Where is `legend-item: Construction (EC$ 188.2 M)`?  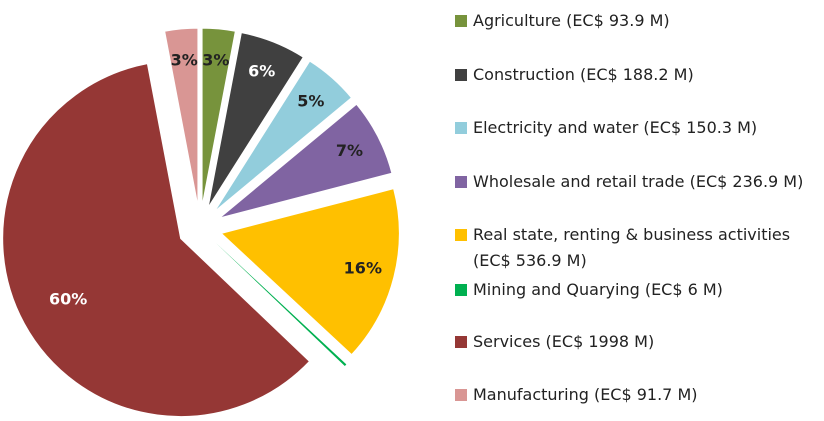
legend-item: Construction (EC$ 188.2 M) is located at coordinates (635, 75).